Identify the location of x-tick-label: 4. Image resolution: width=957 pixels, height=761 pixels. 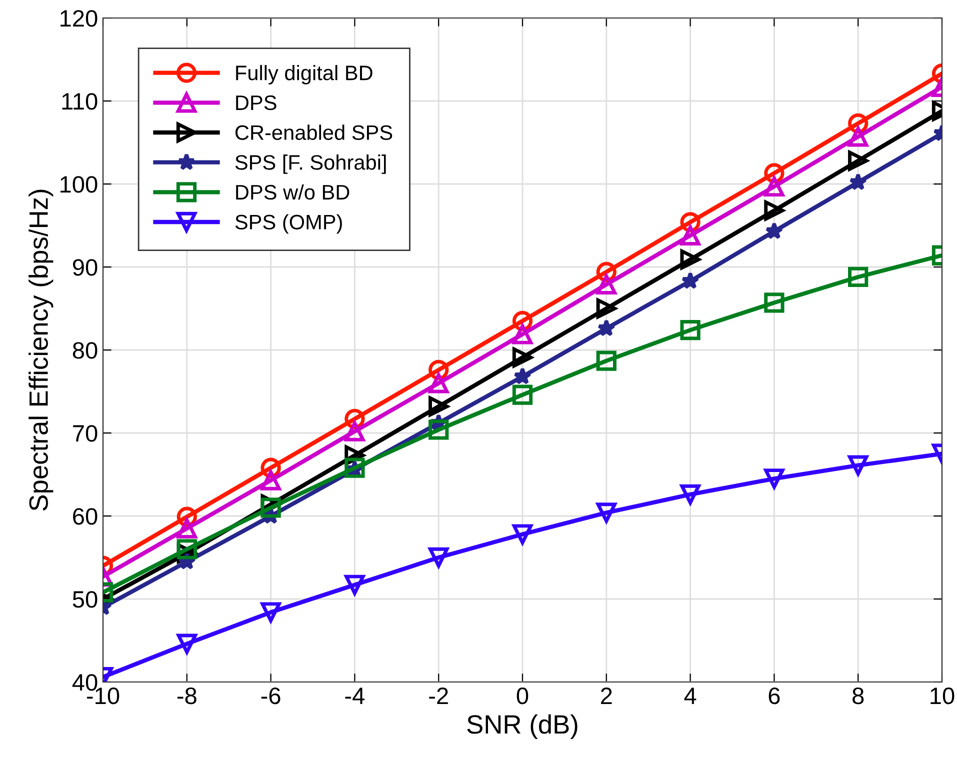
(690, 696).